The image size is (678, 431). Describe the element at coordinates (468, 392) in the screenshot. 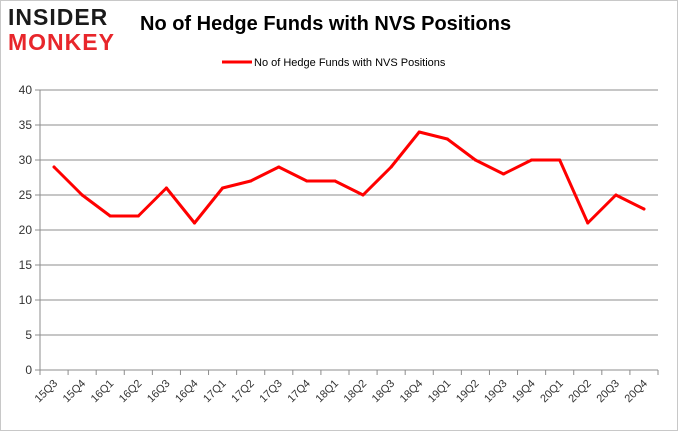

I see `x-tick-label: 19Q2` at that location.